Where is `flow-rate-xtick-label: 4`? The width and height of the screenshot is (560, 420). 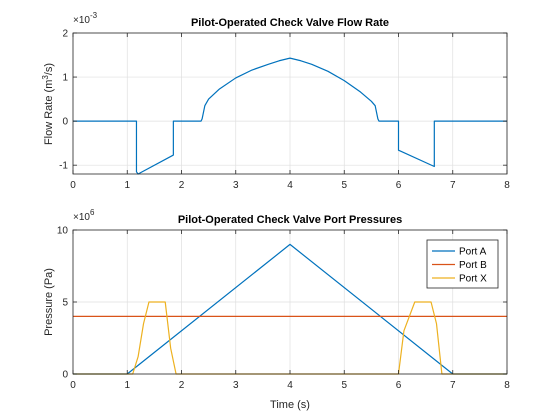
flow-rate-xtick-label: 4 is located at coordinates (290, 185).